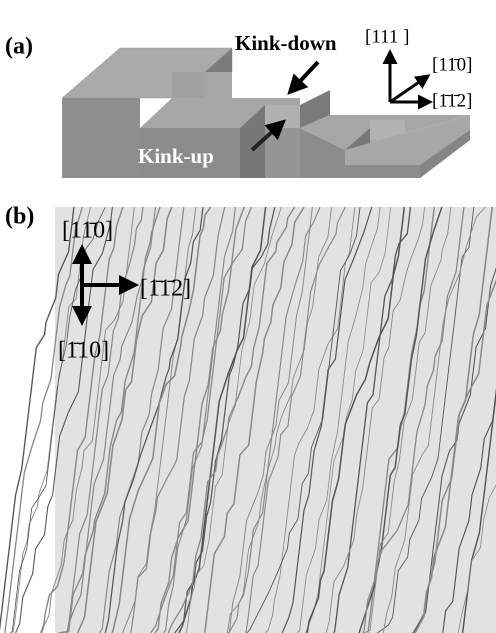  What do you see at coordinates (19, 47) in the screenshot?
I see `panel-label: (a)` at bounding box center [19, 47].